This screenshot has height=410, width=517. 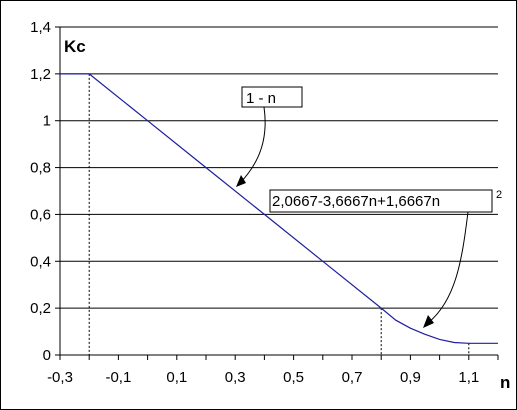 What do you see at coordinates (428, 321) in the screenshot?
I see `annotation-quadratic-arrowhead` at bounding box center [428, 321].